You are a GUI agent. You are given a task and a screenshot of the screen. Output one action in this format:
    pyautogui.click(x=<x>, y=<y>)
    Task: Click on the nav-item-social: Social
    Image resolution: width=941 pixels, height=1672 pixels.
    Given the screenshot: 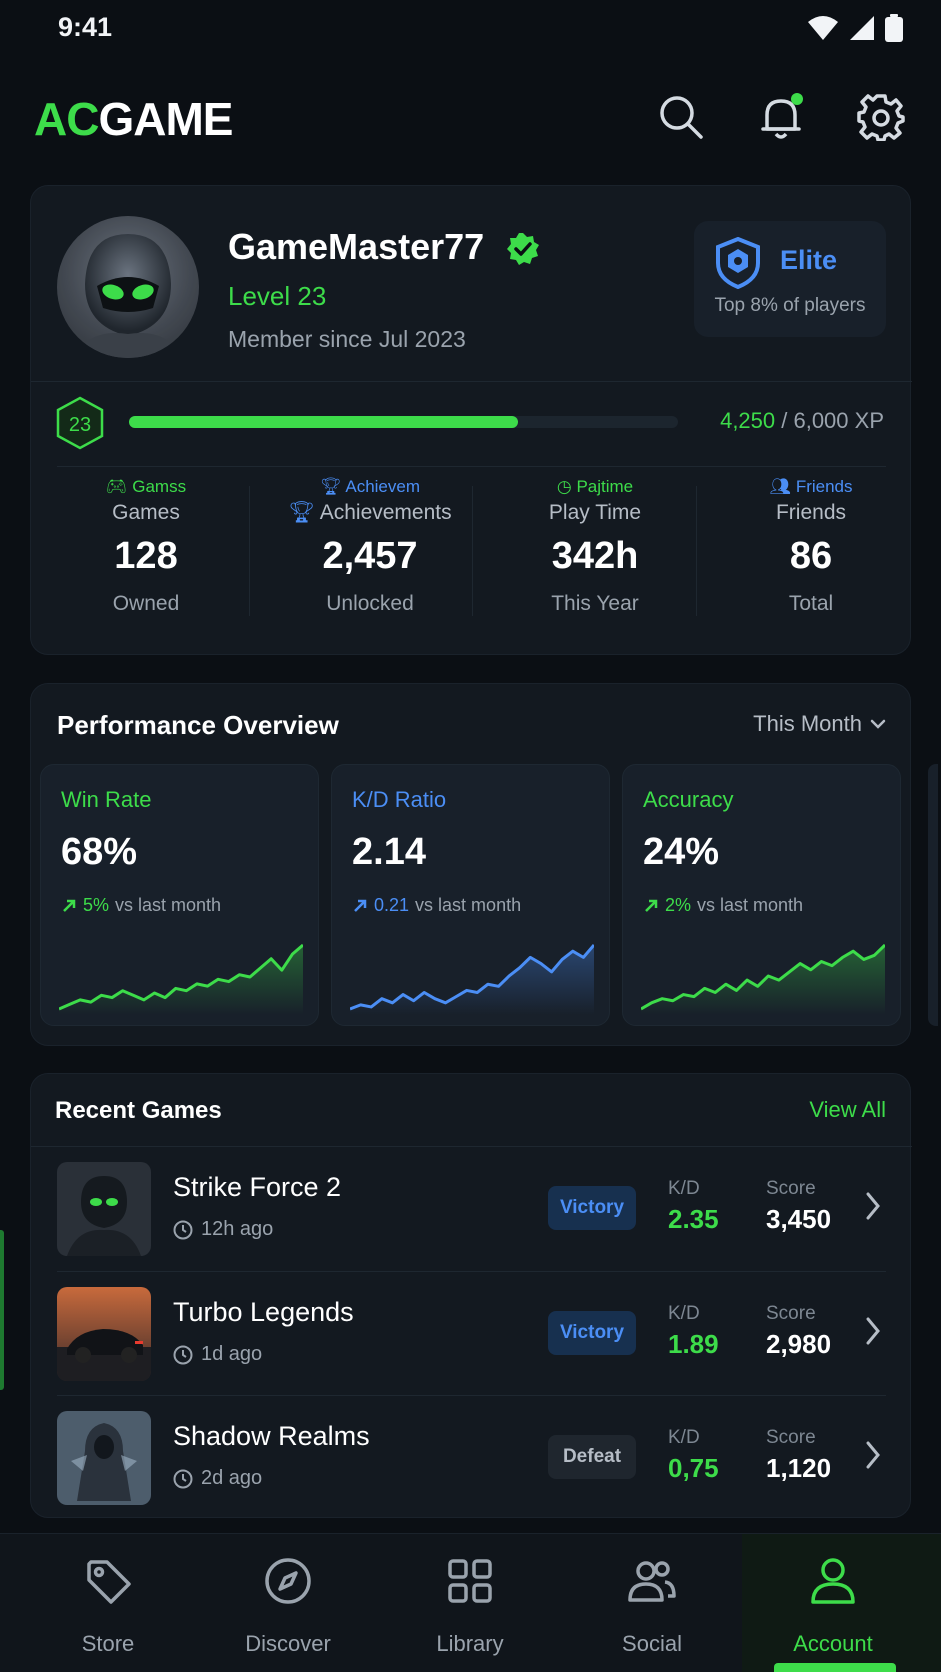 What is the action you would take?
    pyautogui.click(x=652, y=1603)
    